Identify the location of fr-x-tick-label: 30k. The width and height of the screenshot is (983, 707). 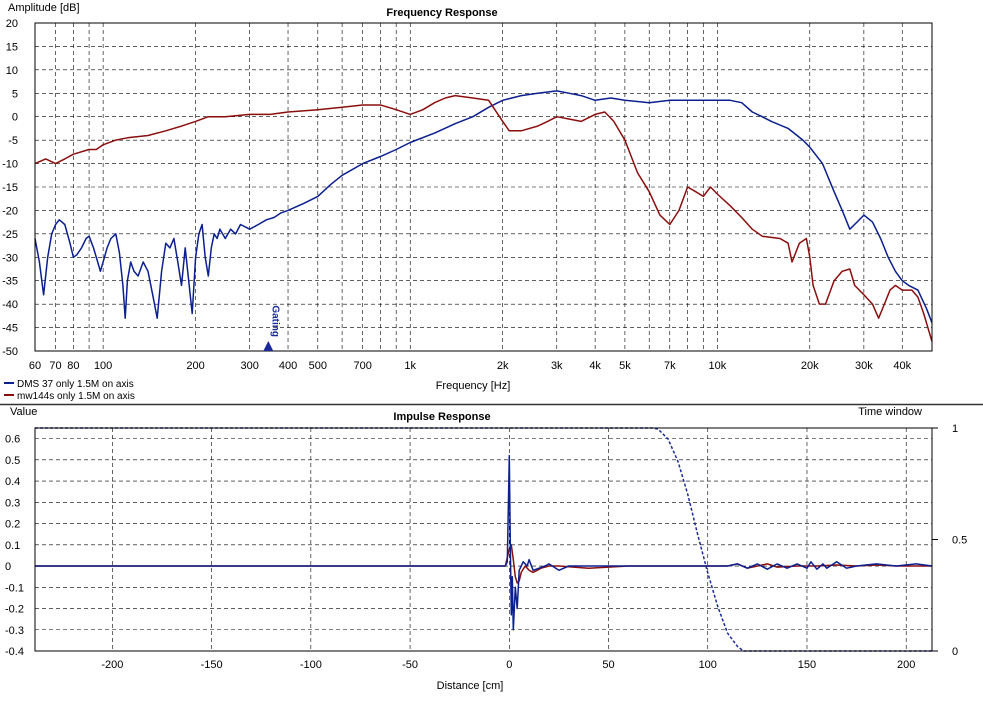
(864, 366).